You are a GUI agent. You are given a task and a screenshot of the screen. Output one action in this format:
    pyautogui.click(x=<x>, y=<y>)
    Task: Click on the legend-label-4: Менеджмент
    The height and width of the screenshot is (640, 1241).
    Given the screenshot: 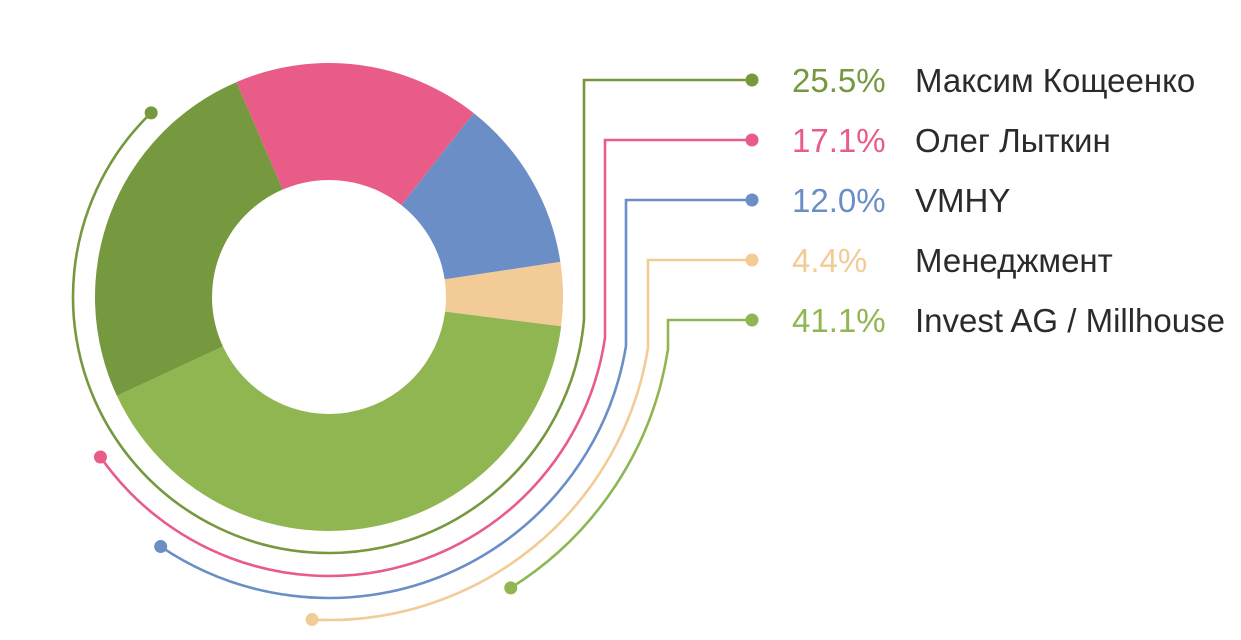 What is the action you would take?
    pyautogui.click(x=1014, y=260)
    